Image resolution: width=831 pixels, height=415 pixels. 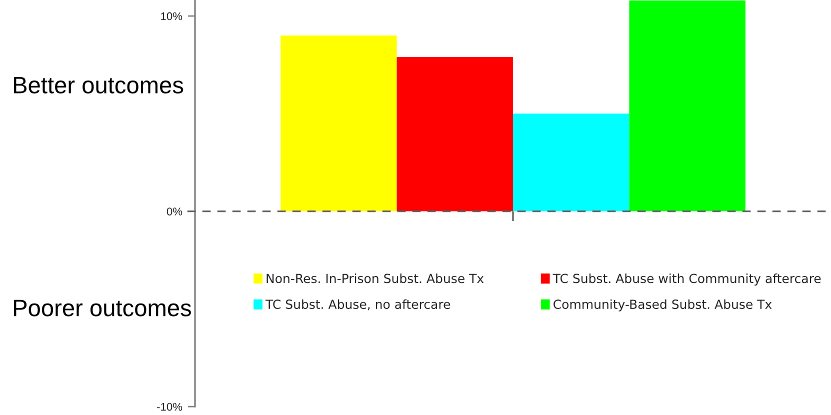 What do you see at coordinates (663, 305) in the screenshot?
I see `legend-label: Community-Based Subst. Abuse Tx` at bounding box center [663, 305].